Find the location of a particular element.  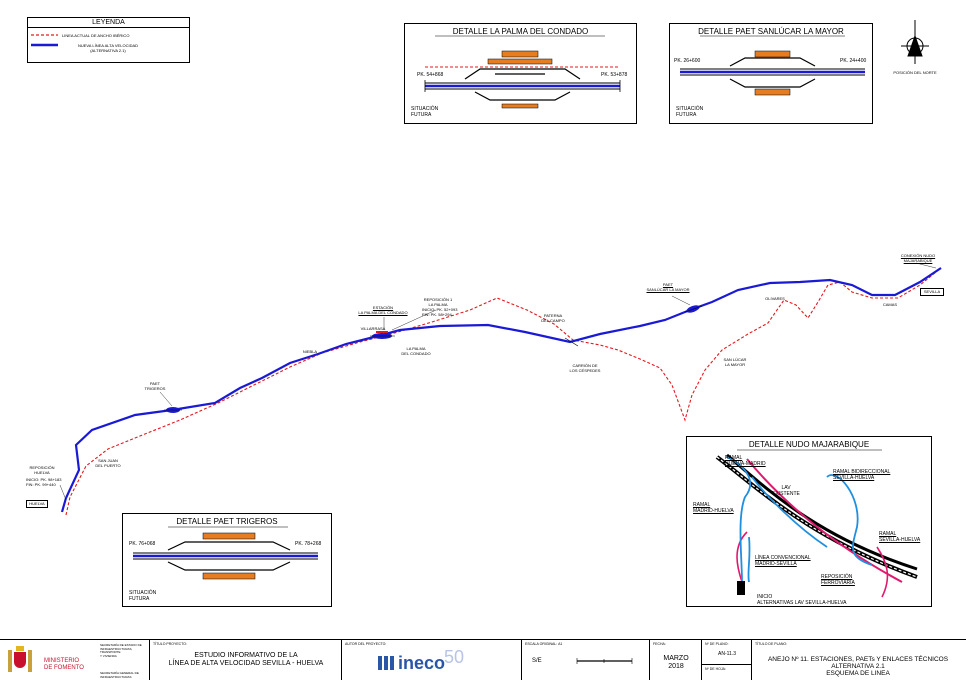

maj-ramal-hm: RAMAL HUELVA-MADRID is located at coordinates (745, 461).